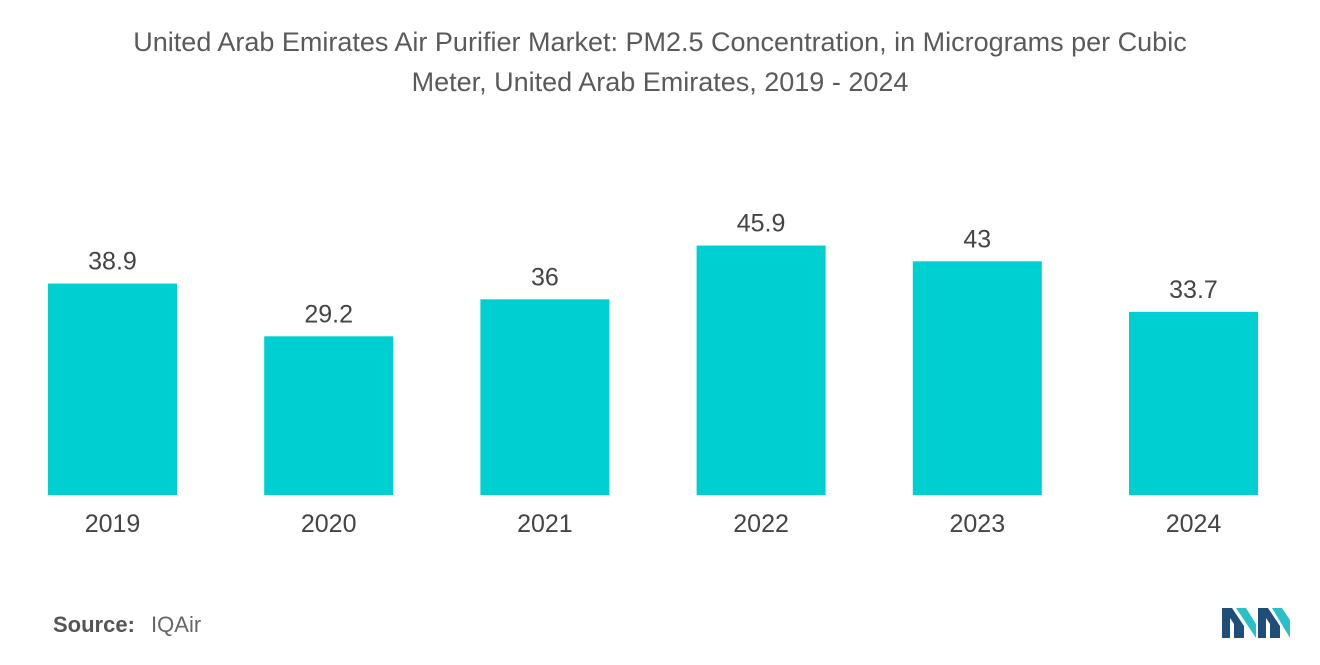  Describe the element at coordinates (545, 397) in the screenshot. I see `bar-2021` at that location.